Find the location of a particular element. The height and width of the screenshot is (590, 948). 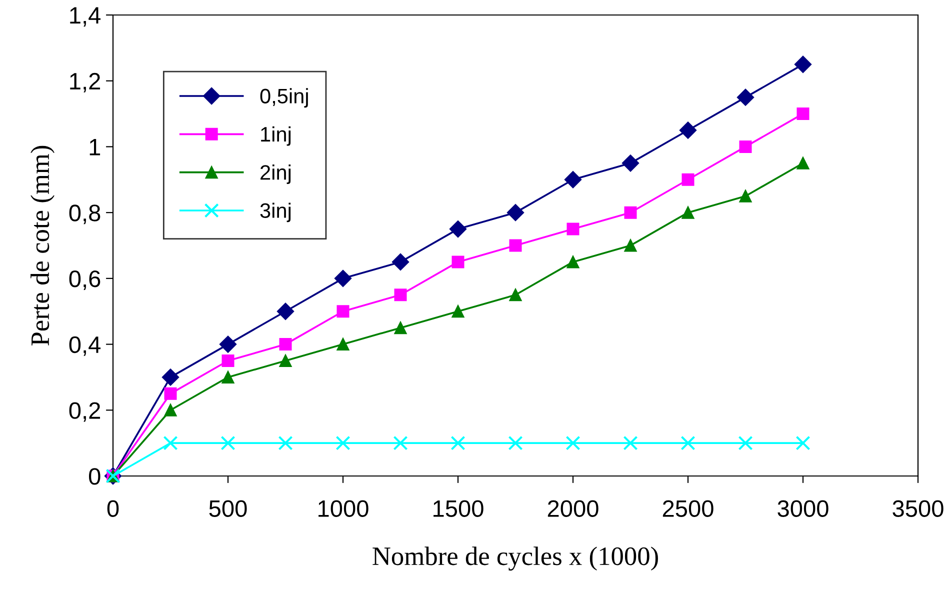

legend-label: 3inj is located at coordinates (275, 212).